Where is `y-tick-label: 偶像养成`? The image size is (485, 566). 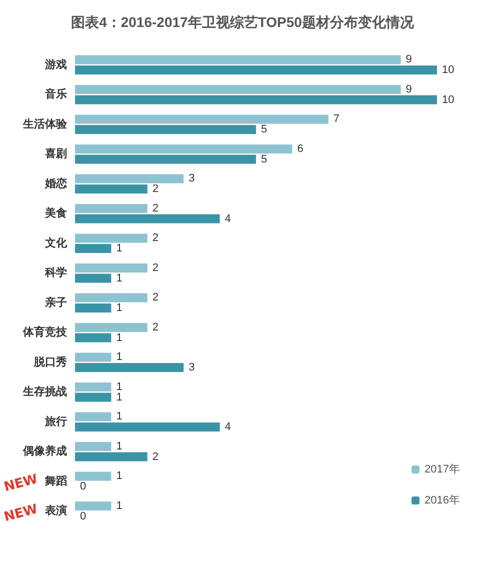
y-tick-label: 偶像养成 is located at coordinates (44, 451).